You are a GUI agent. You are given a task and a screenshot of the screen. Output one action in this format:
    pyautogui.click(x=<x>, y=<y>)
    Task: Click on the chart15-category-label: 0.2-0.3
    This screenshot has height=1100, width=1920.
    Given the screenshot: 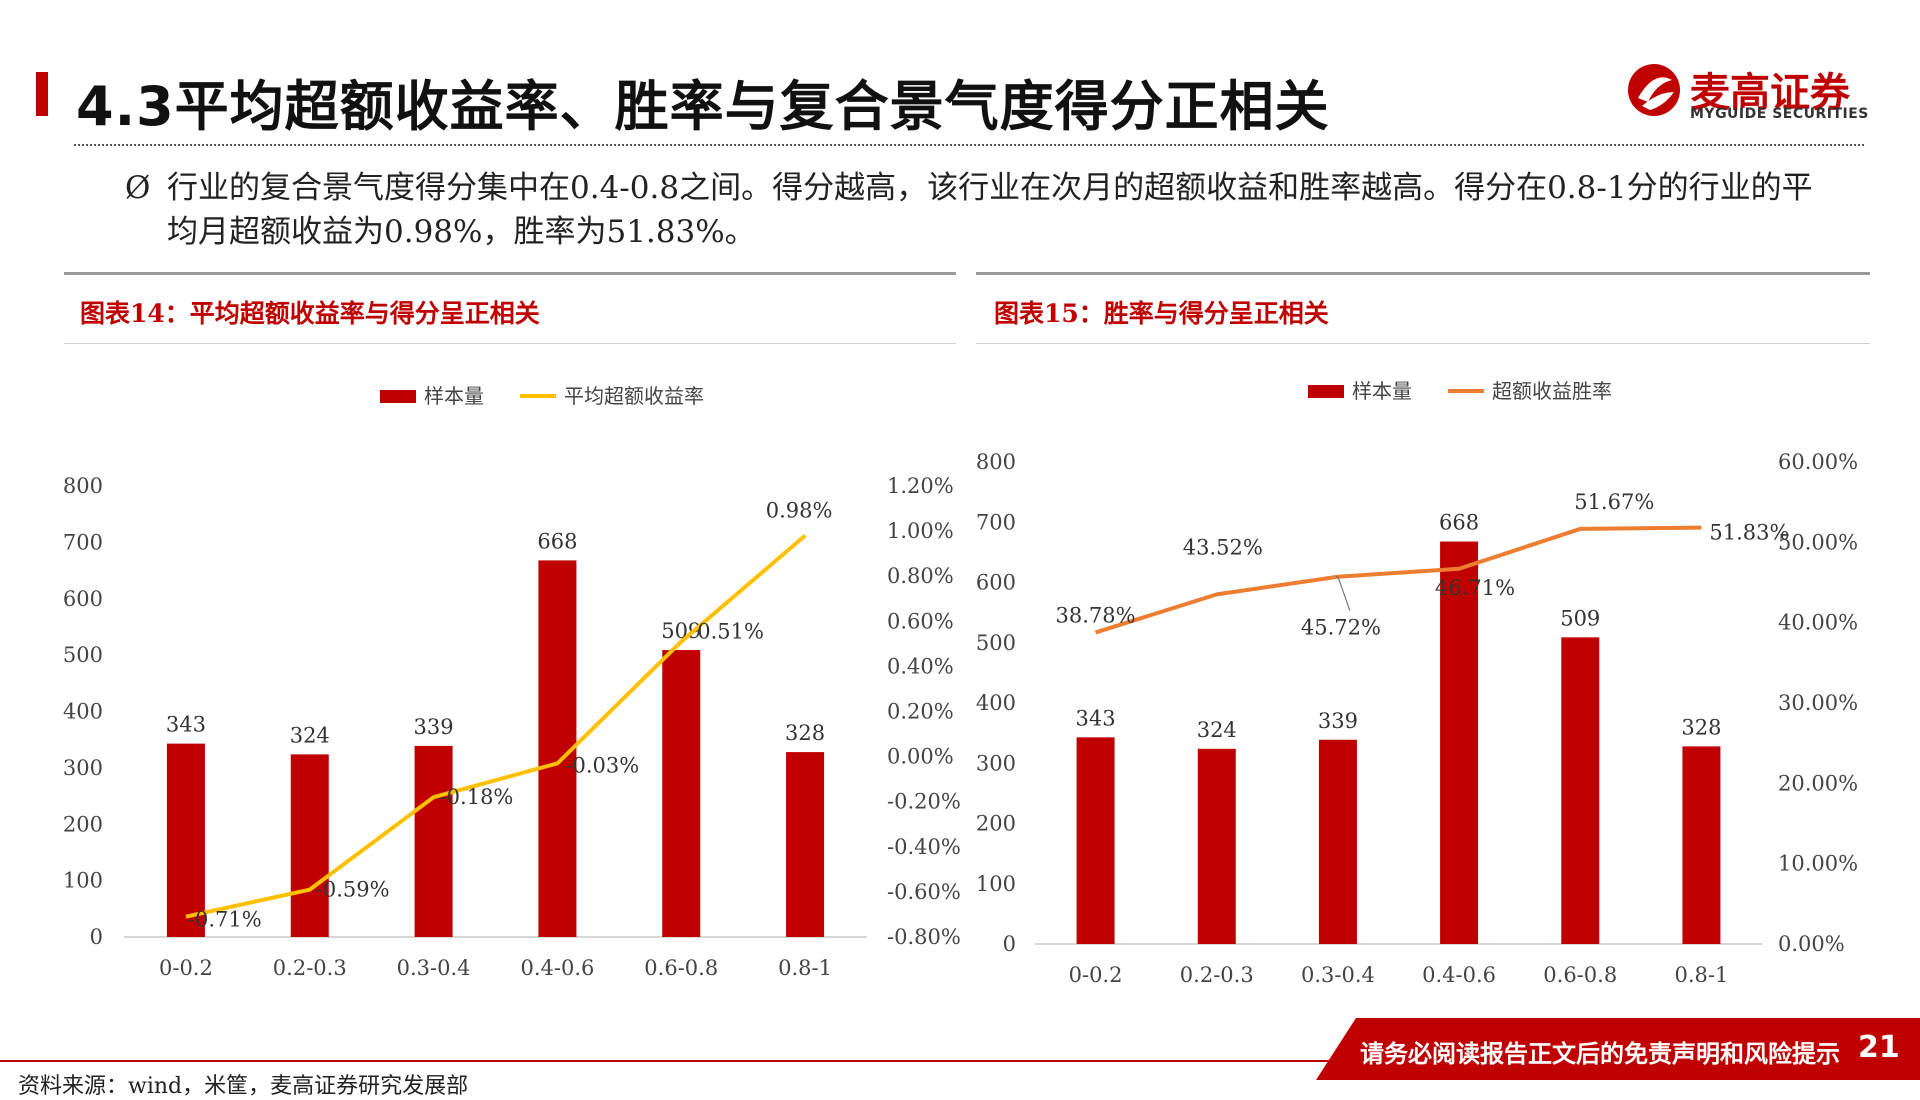 What is the action you would take?
    pyautogui.click(x=1217, y=975)
    